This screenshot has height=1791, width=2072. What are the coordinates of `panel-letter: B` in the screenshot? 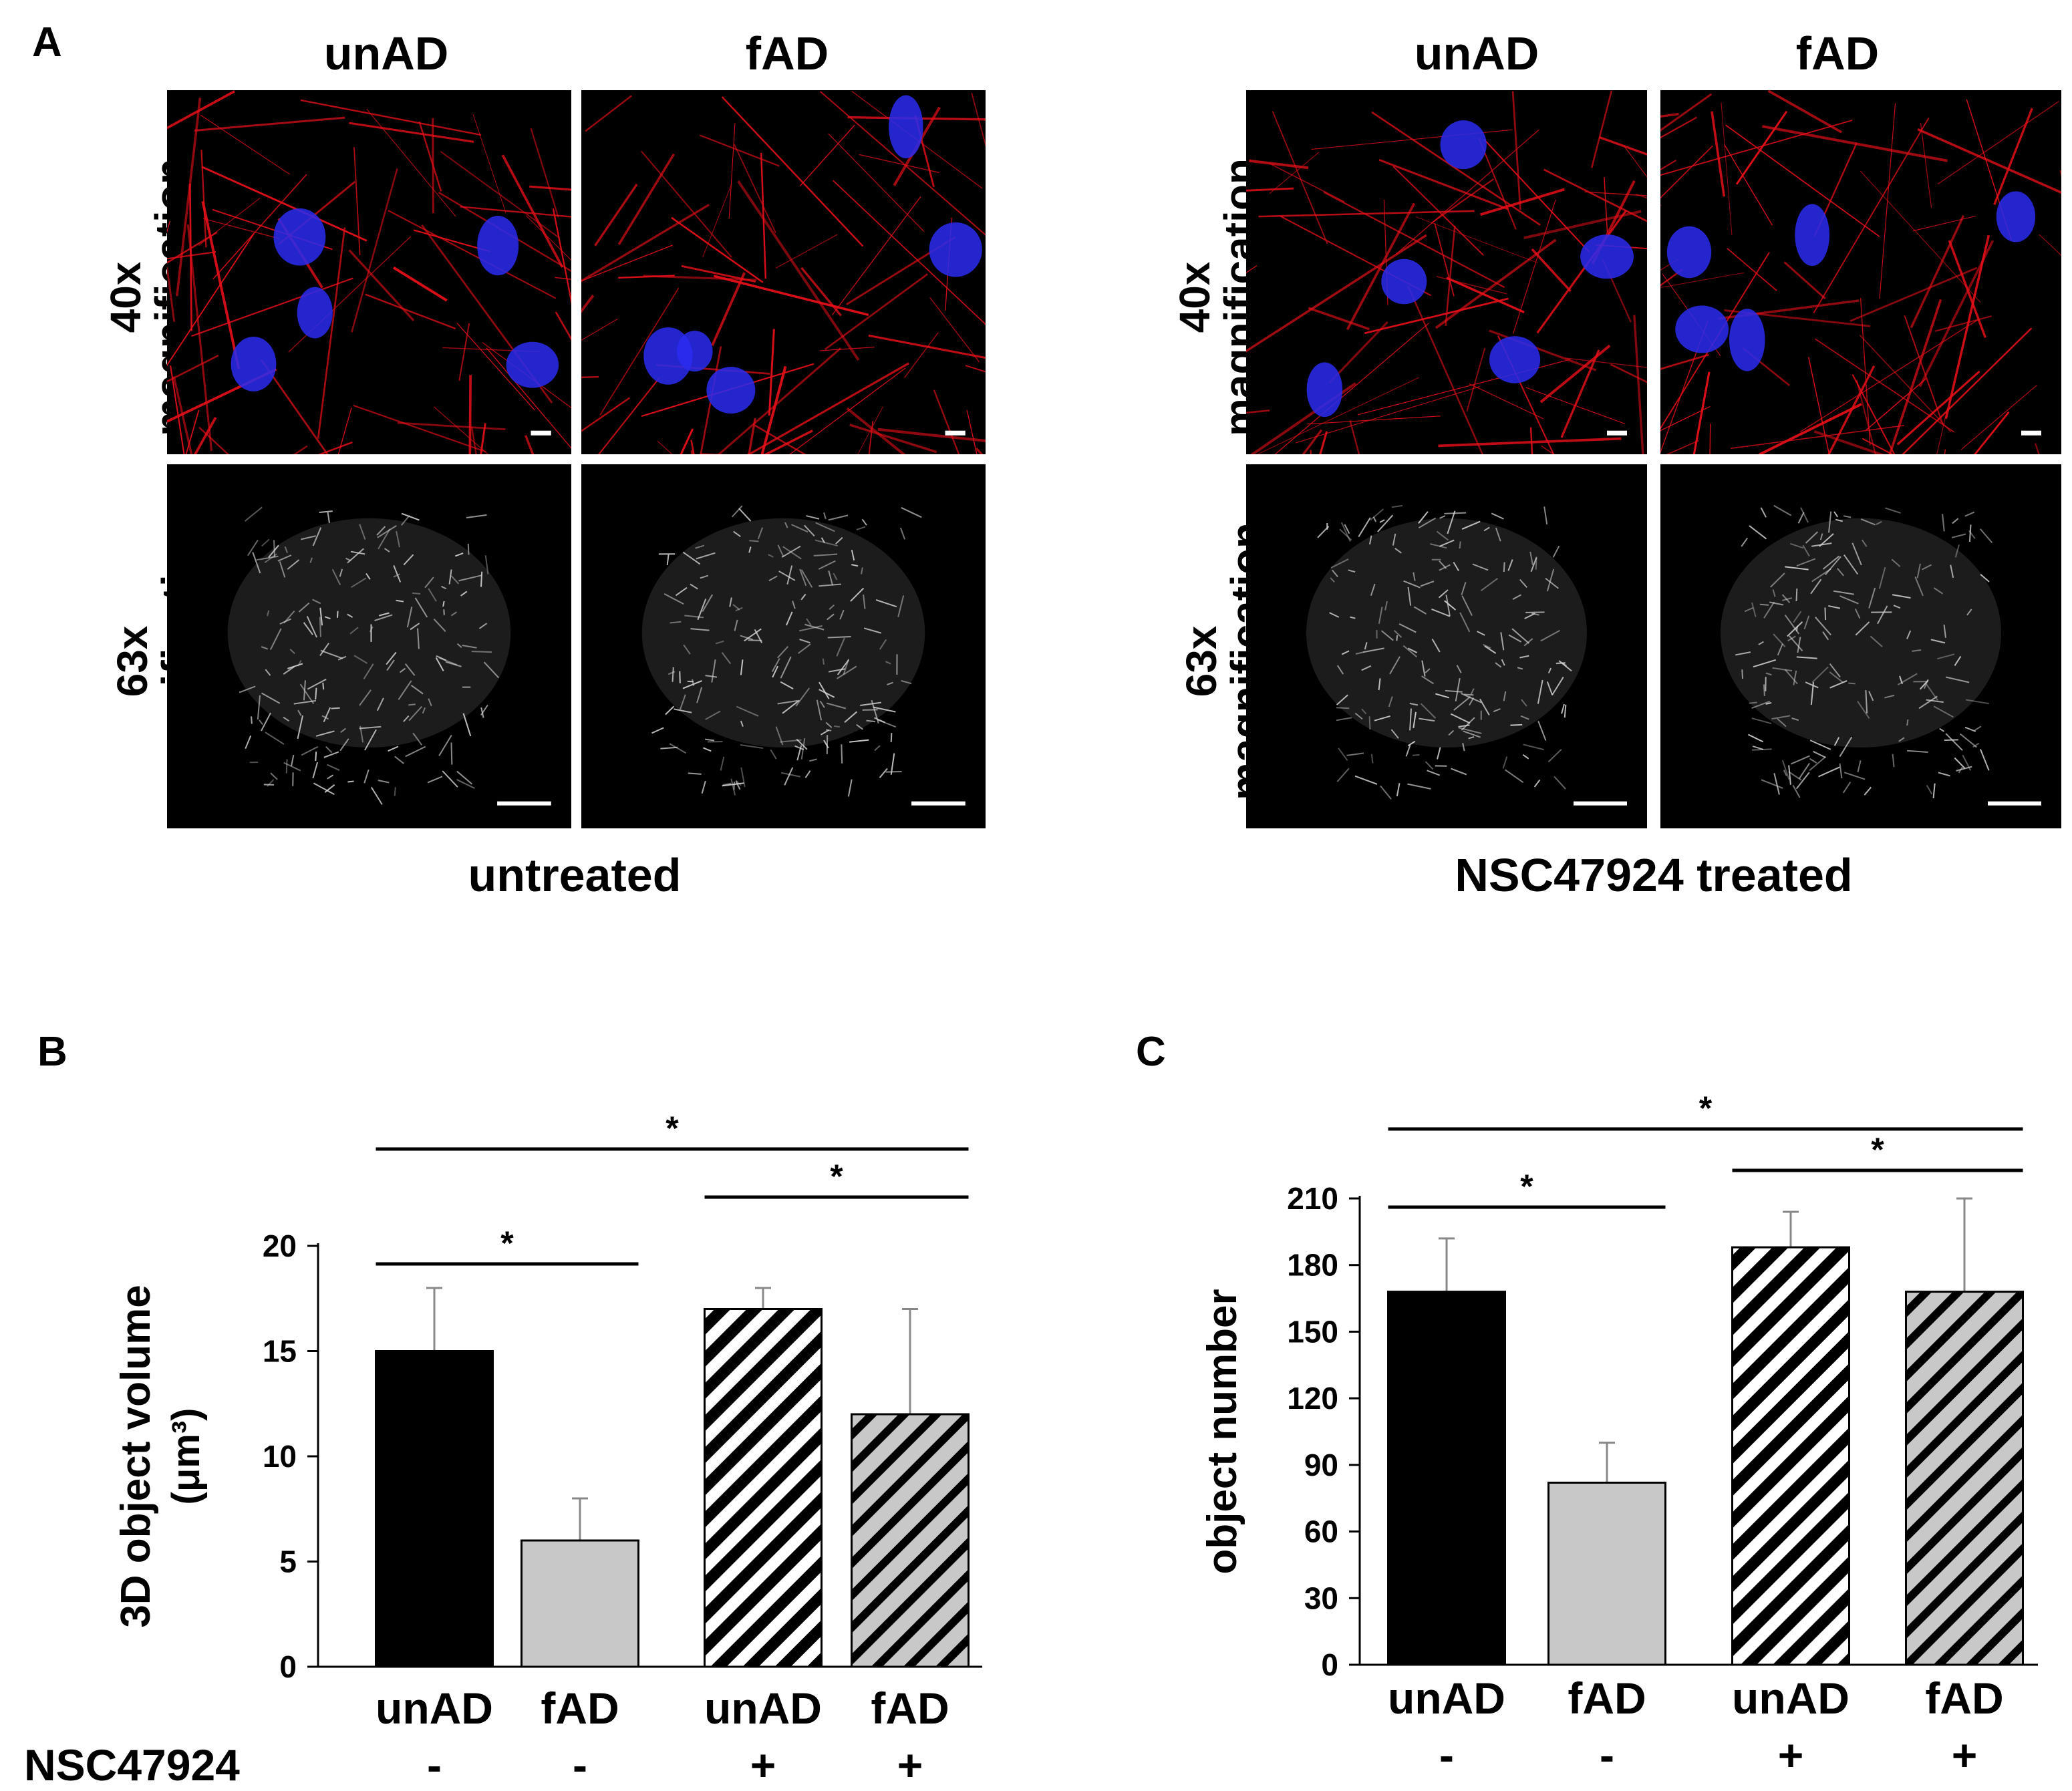 It's located at (52, 1052).